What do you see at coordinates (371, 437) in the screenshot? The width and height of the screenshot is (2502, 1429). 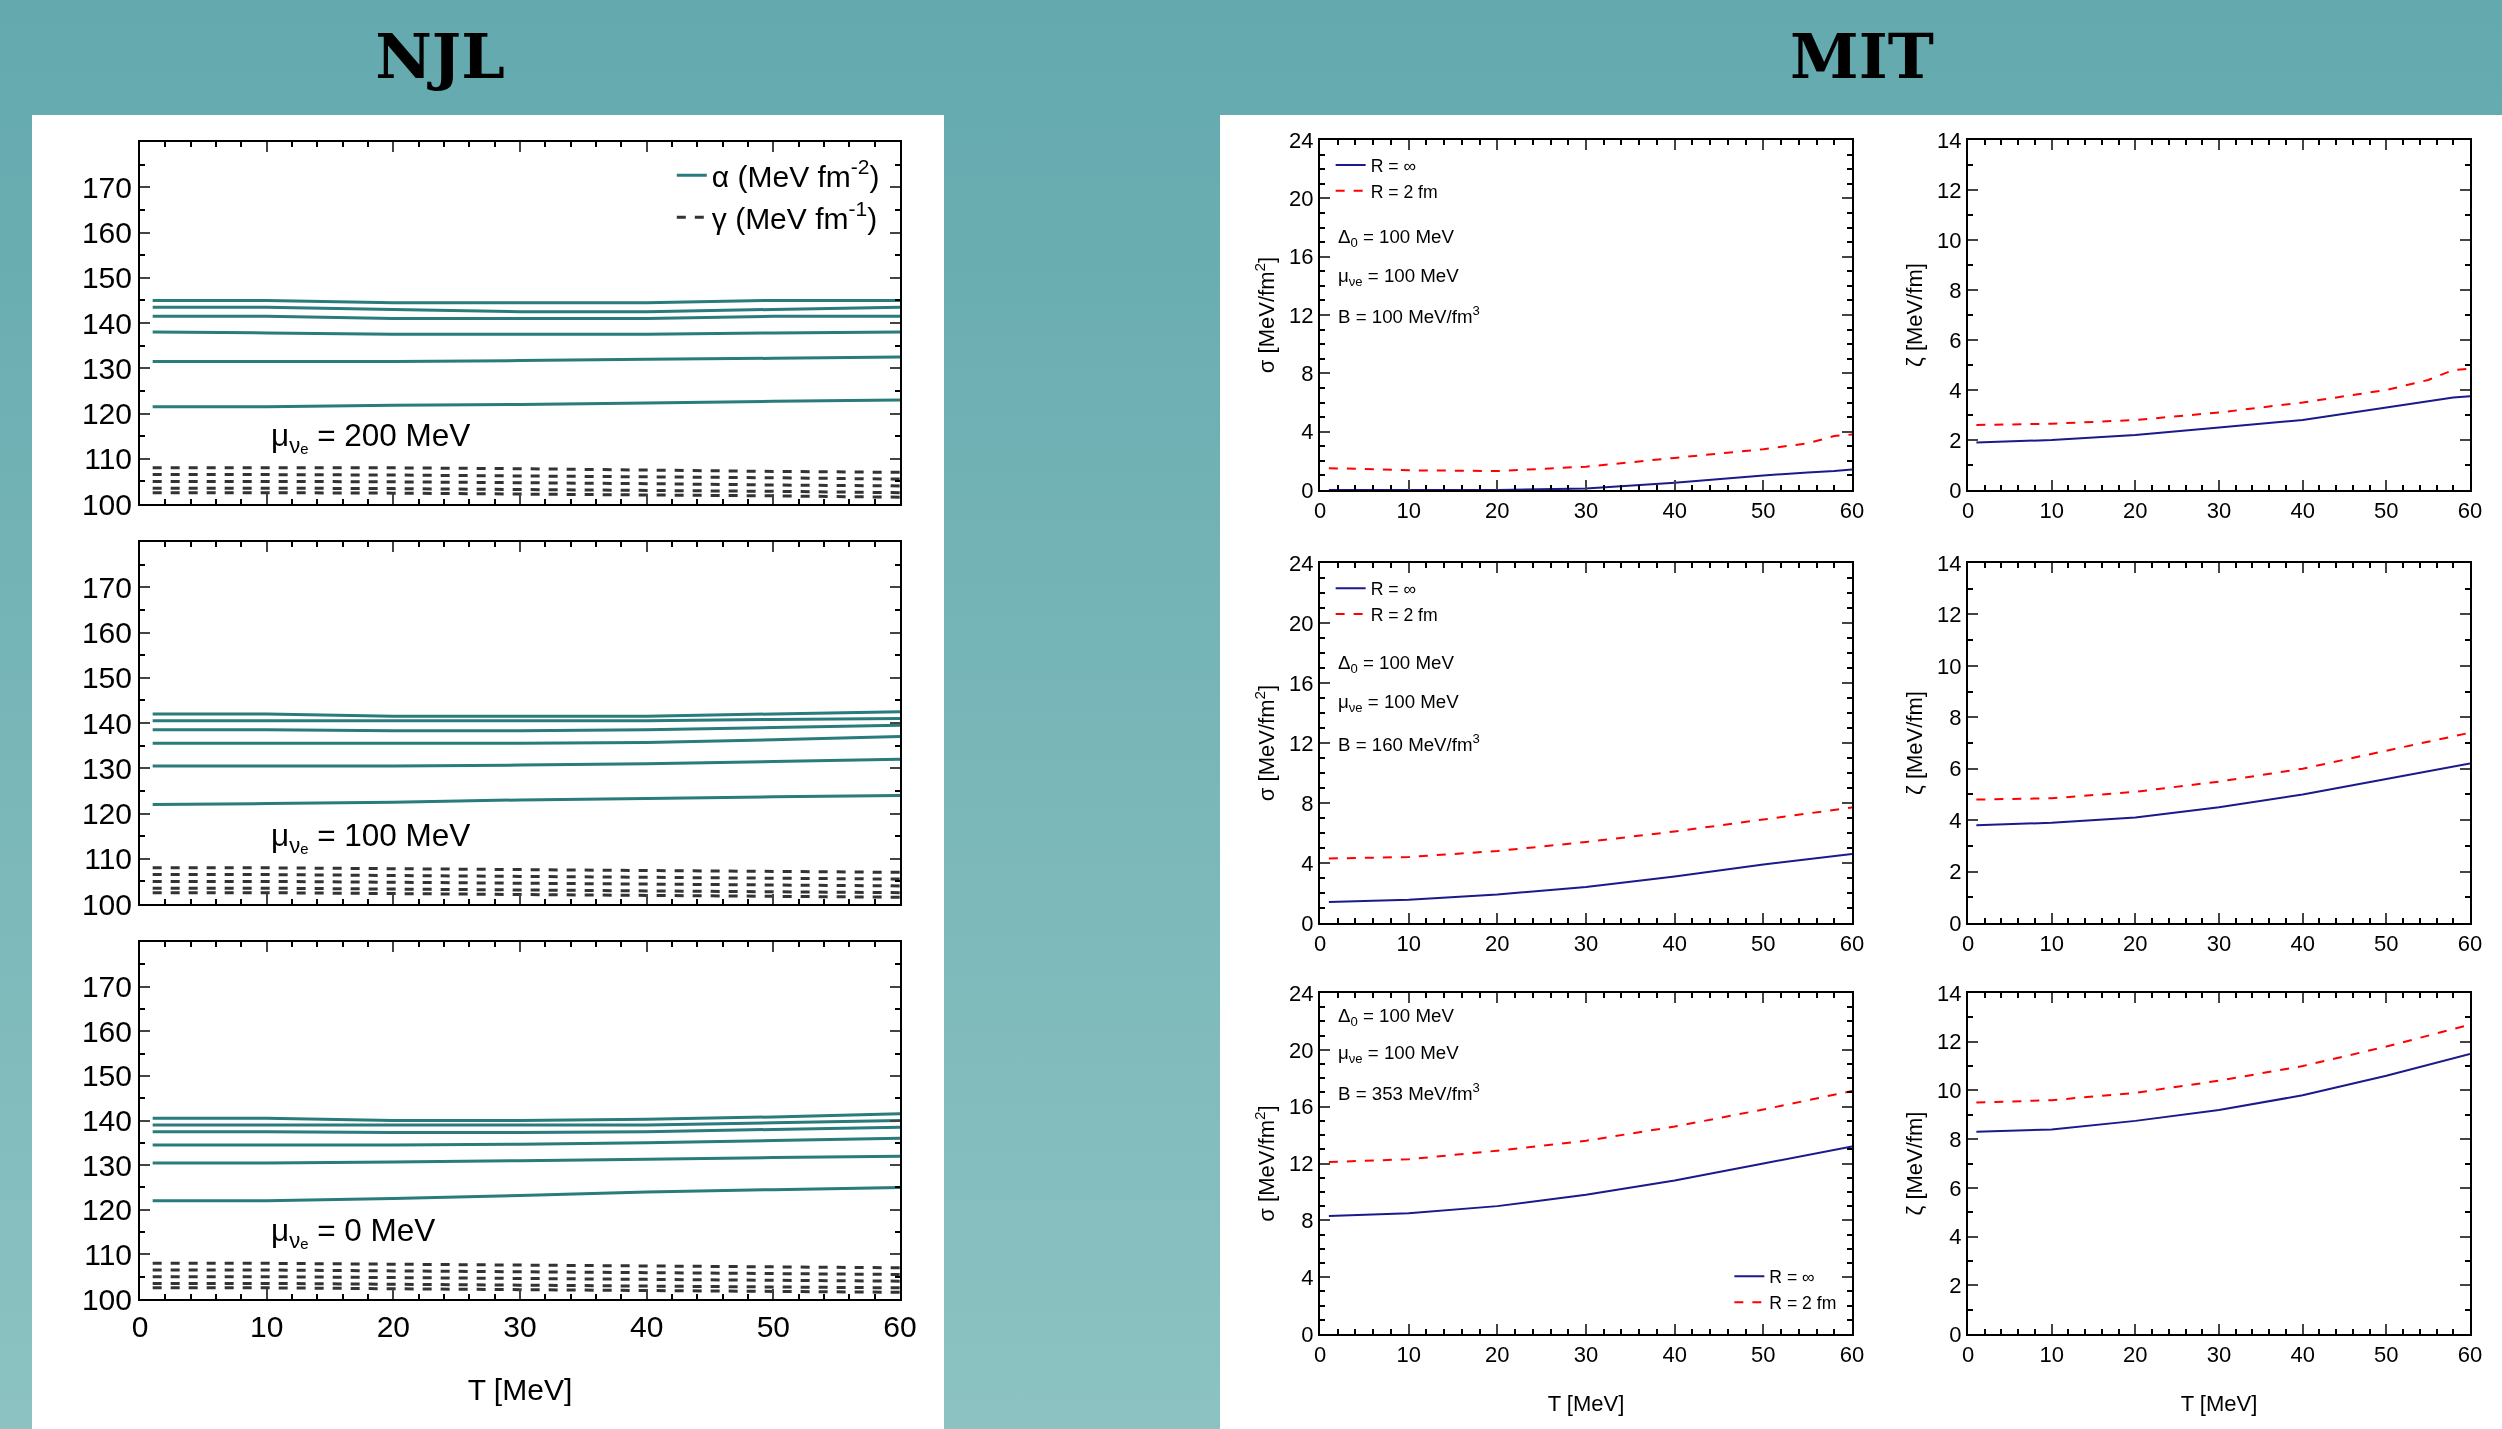 I see `annotation: μ$_{νₑ}$ = 200 MeV` at bounding box center [371, 437].